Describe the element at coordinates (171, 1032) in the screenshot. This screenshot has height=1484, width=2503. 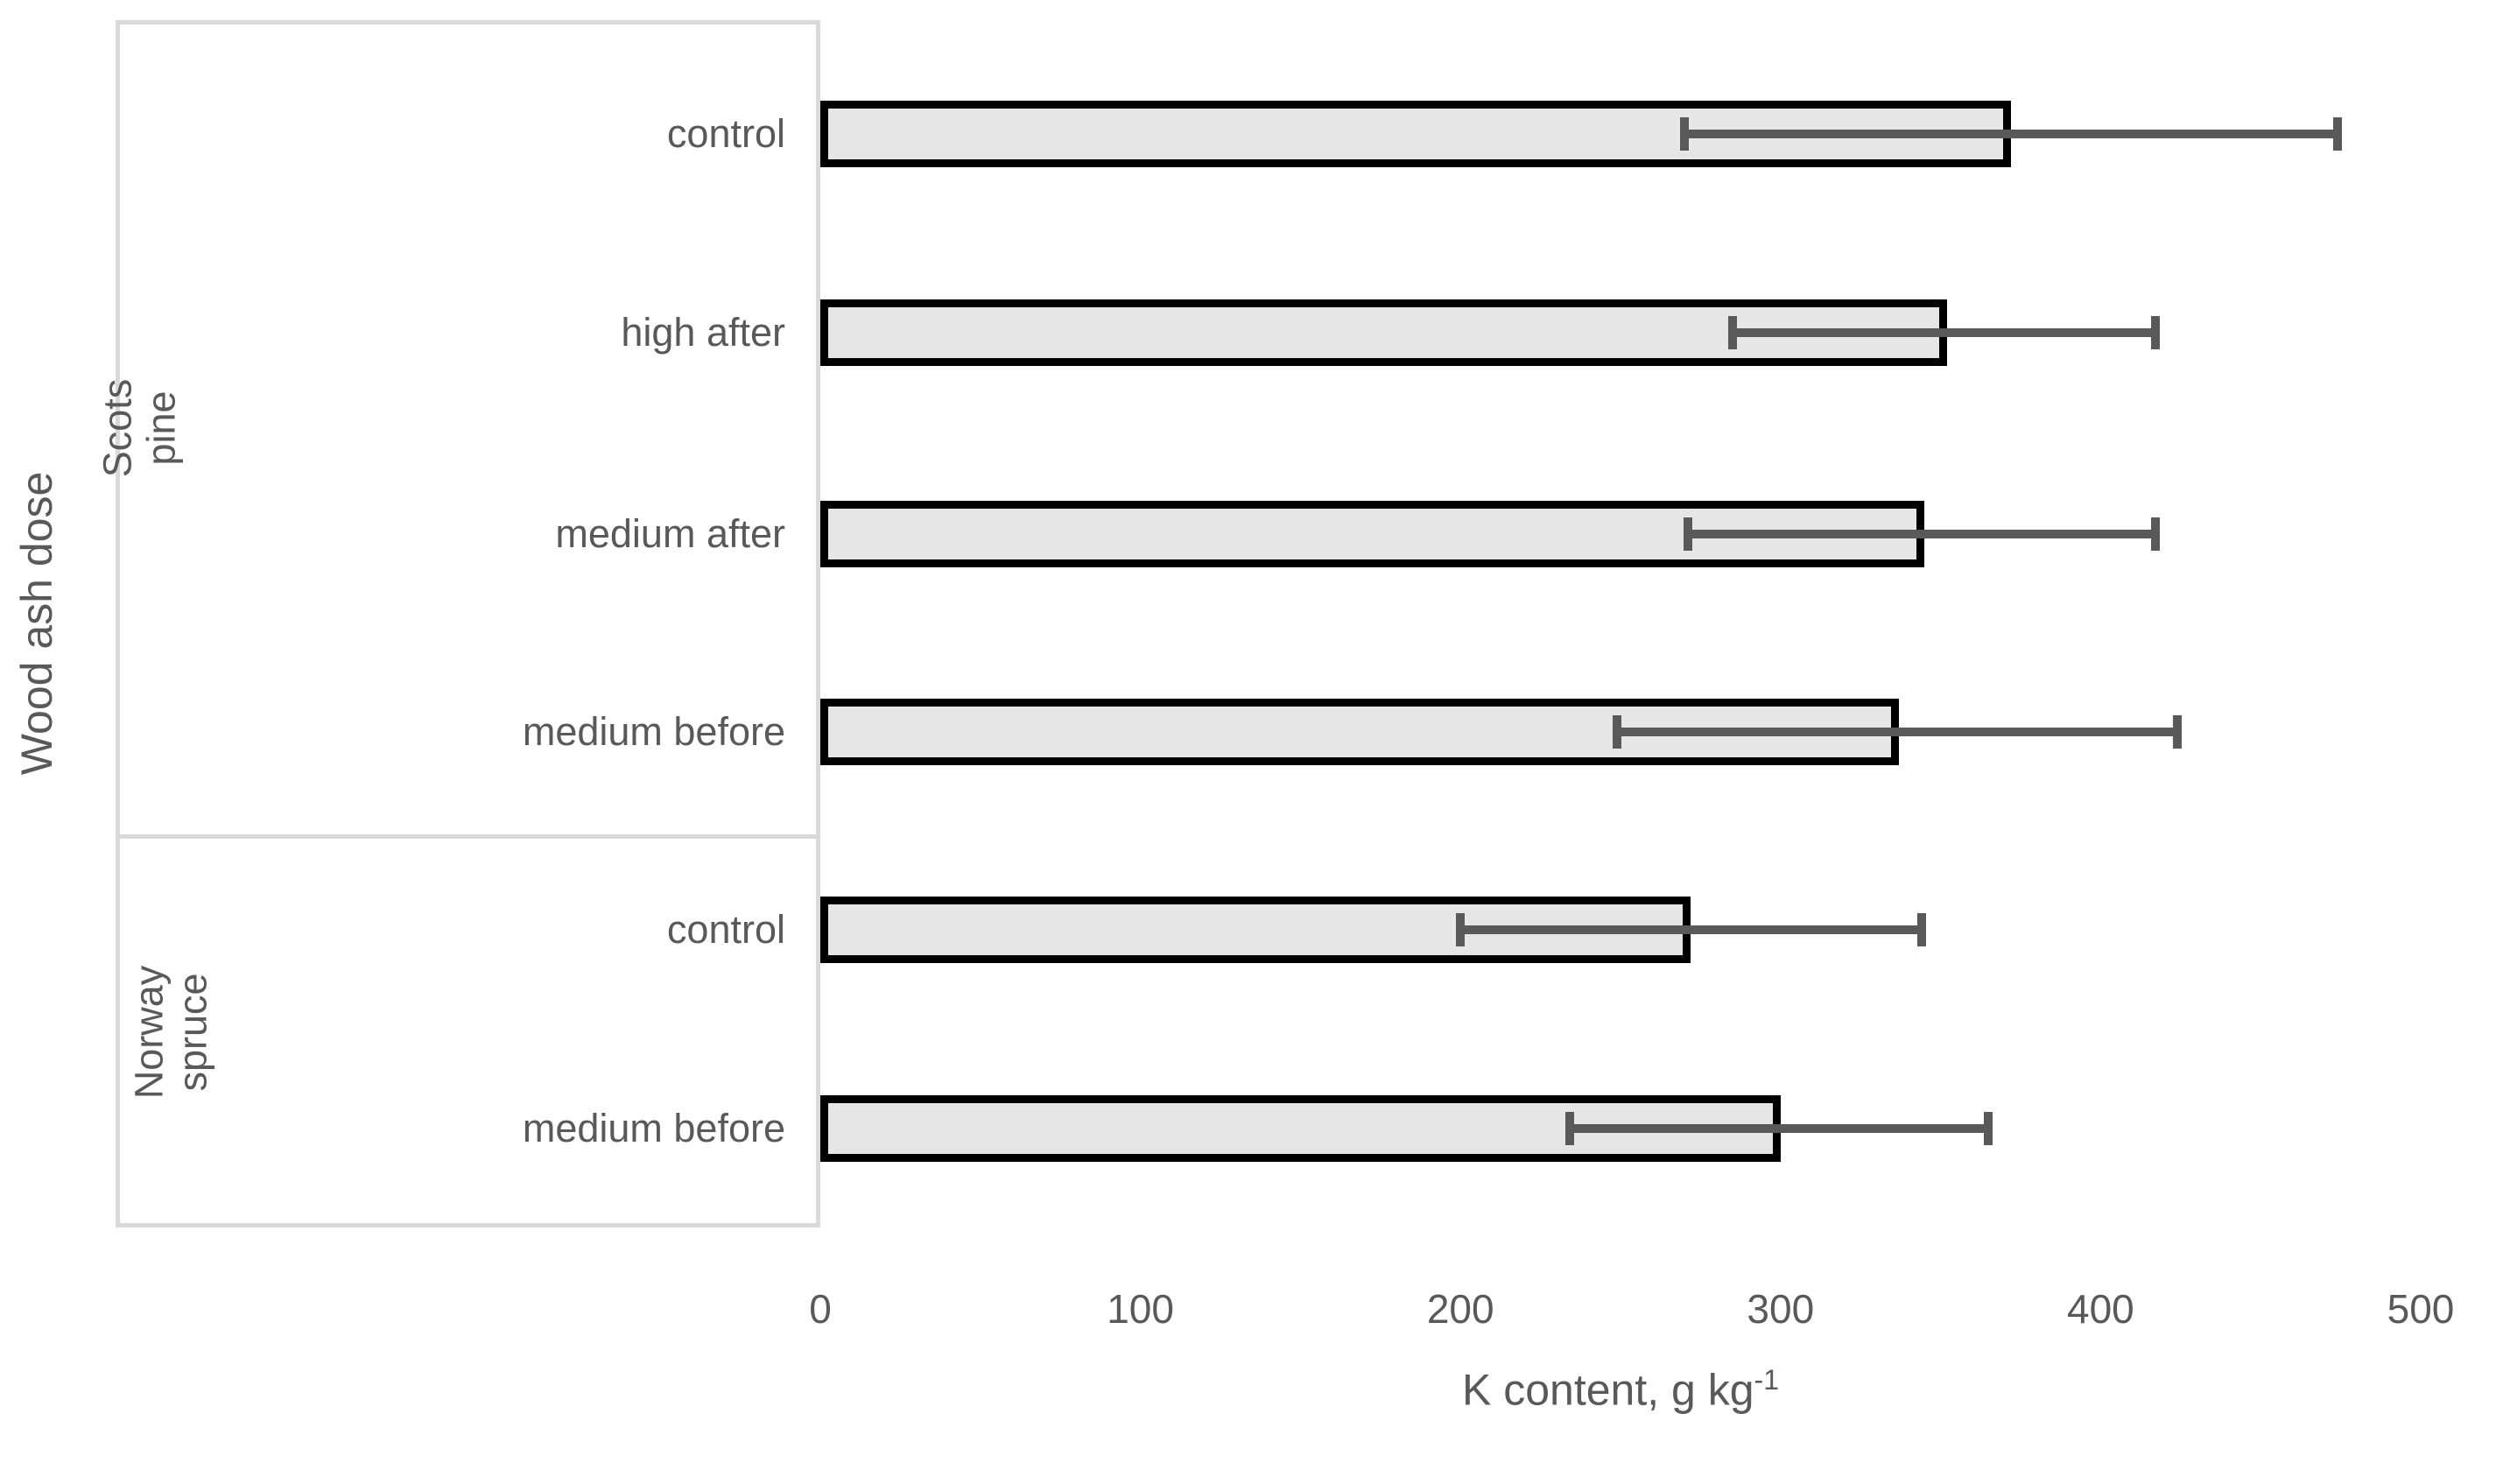
I see `group-label: Norway spruce` at that location.